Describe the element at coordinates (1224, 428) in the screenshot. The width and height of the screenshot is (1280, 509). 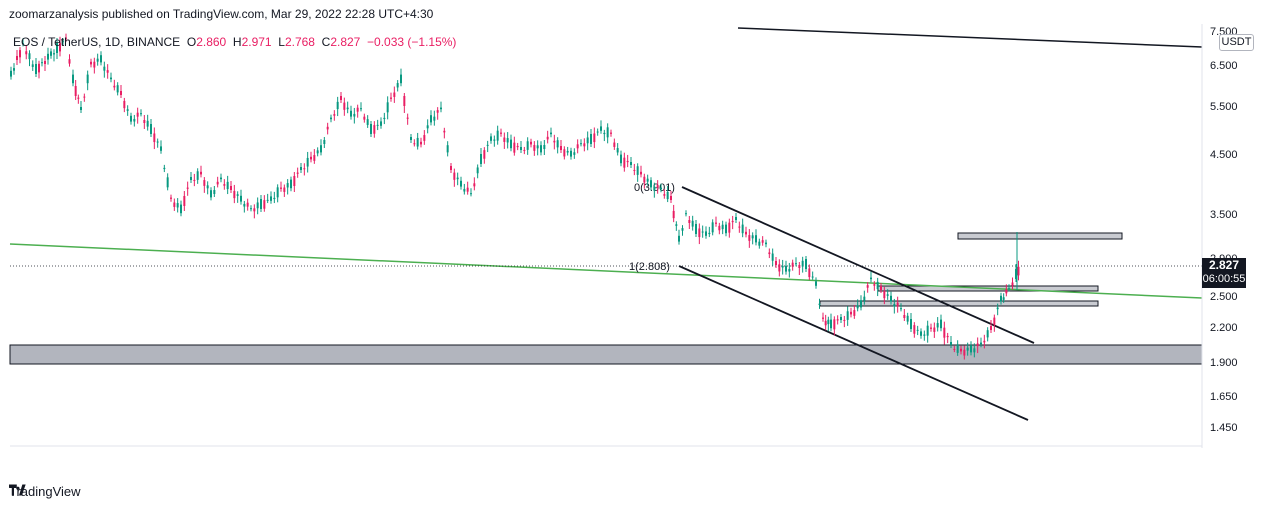
I see `price-axis-label: 1.450` at that location.